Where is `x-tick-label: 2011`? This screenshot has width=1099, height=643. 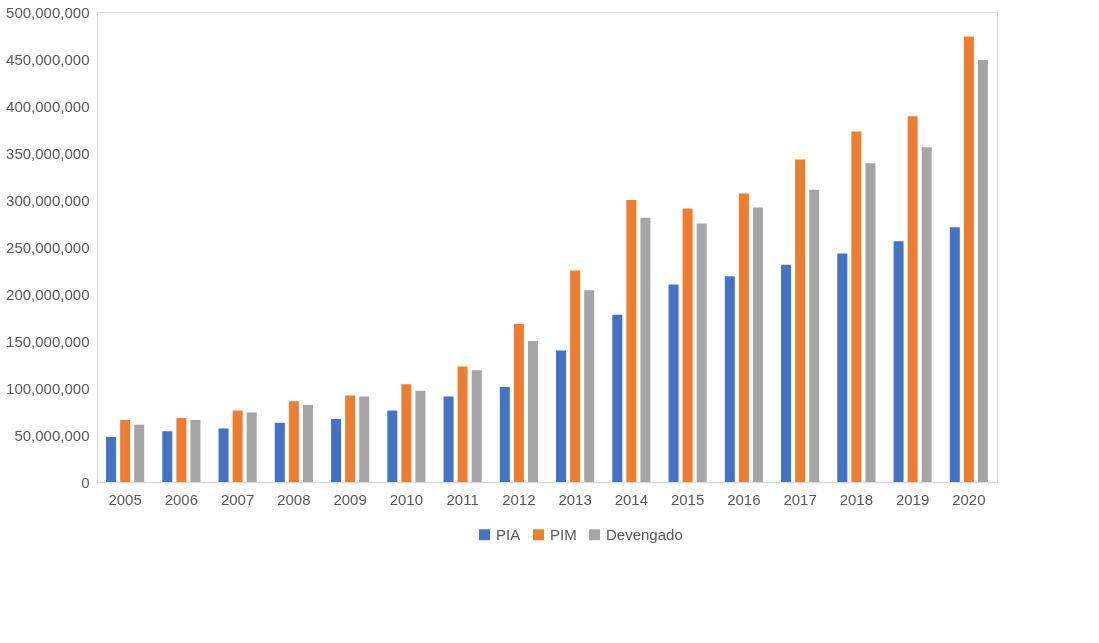
x-tick-label: 2011 is located at coordinates (462, 499).